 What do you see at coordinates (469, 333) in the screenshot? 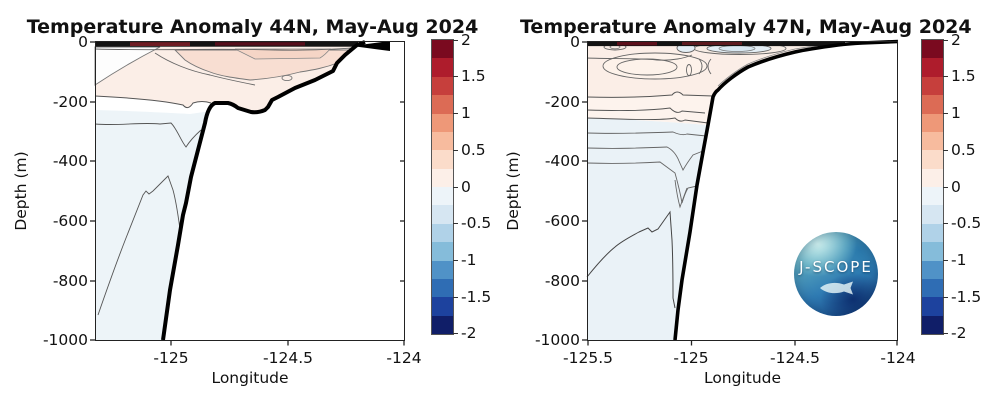
I see `colorbar-label: -2` at bounding box center [469, 333].